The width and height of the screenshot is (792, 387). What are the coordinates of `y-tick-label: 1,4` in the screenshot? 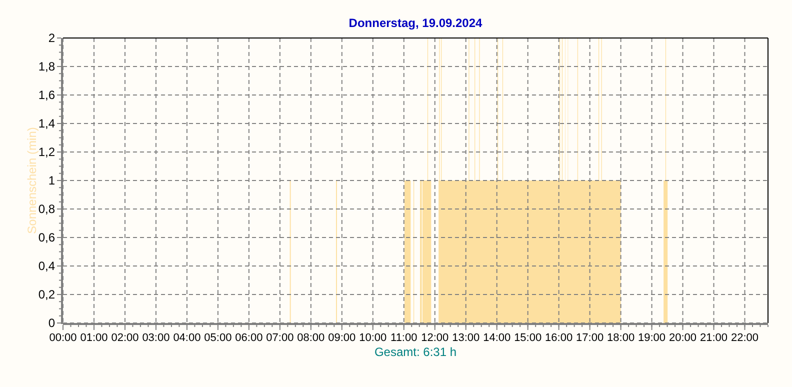 It's located at (47, 123).